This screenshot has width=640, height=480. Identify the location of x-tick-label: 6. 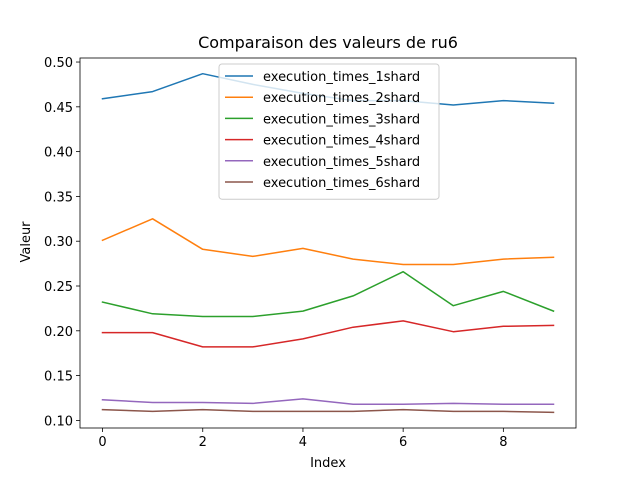
(403, 442).